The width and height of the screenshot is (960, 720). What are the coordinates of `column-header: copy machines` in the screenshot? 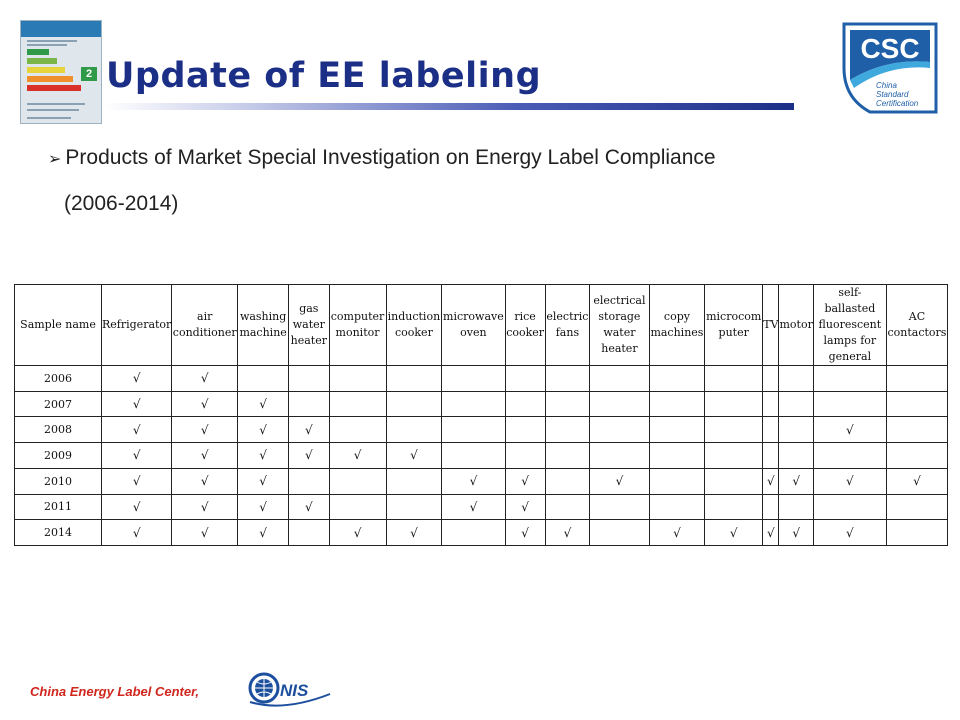 It's located at (677, 325).